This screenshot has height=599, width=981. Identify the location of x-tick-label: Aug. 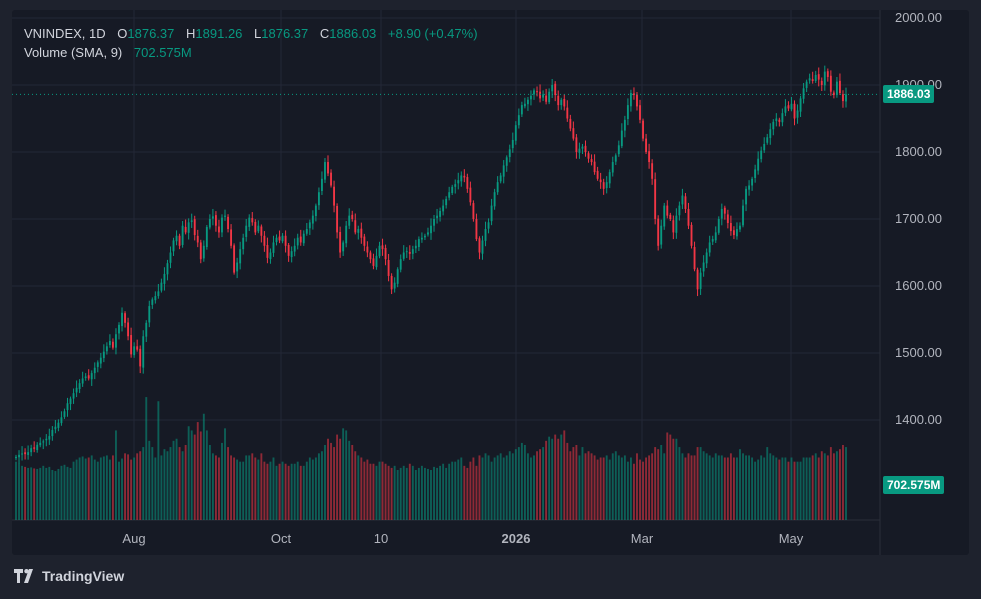
(133, 538).